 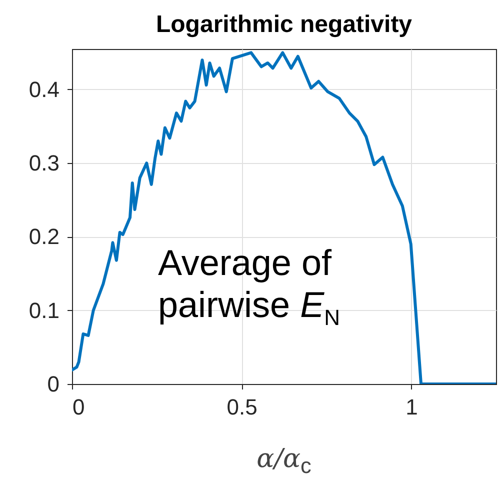 What do you see at coordinates (412, 407) in the screenshot?
I see `x-tick-label: 1` at bounding box center [412, 407].